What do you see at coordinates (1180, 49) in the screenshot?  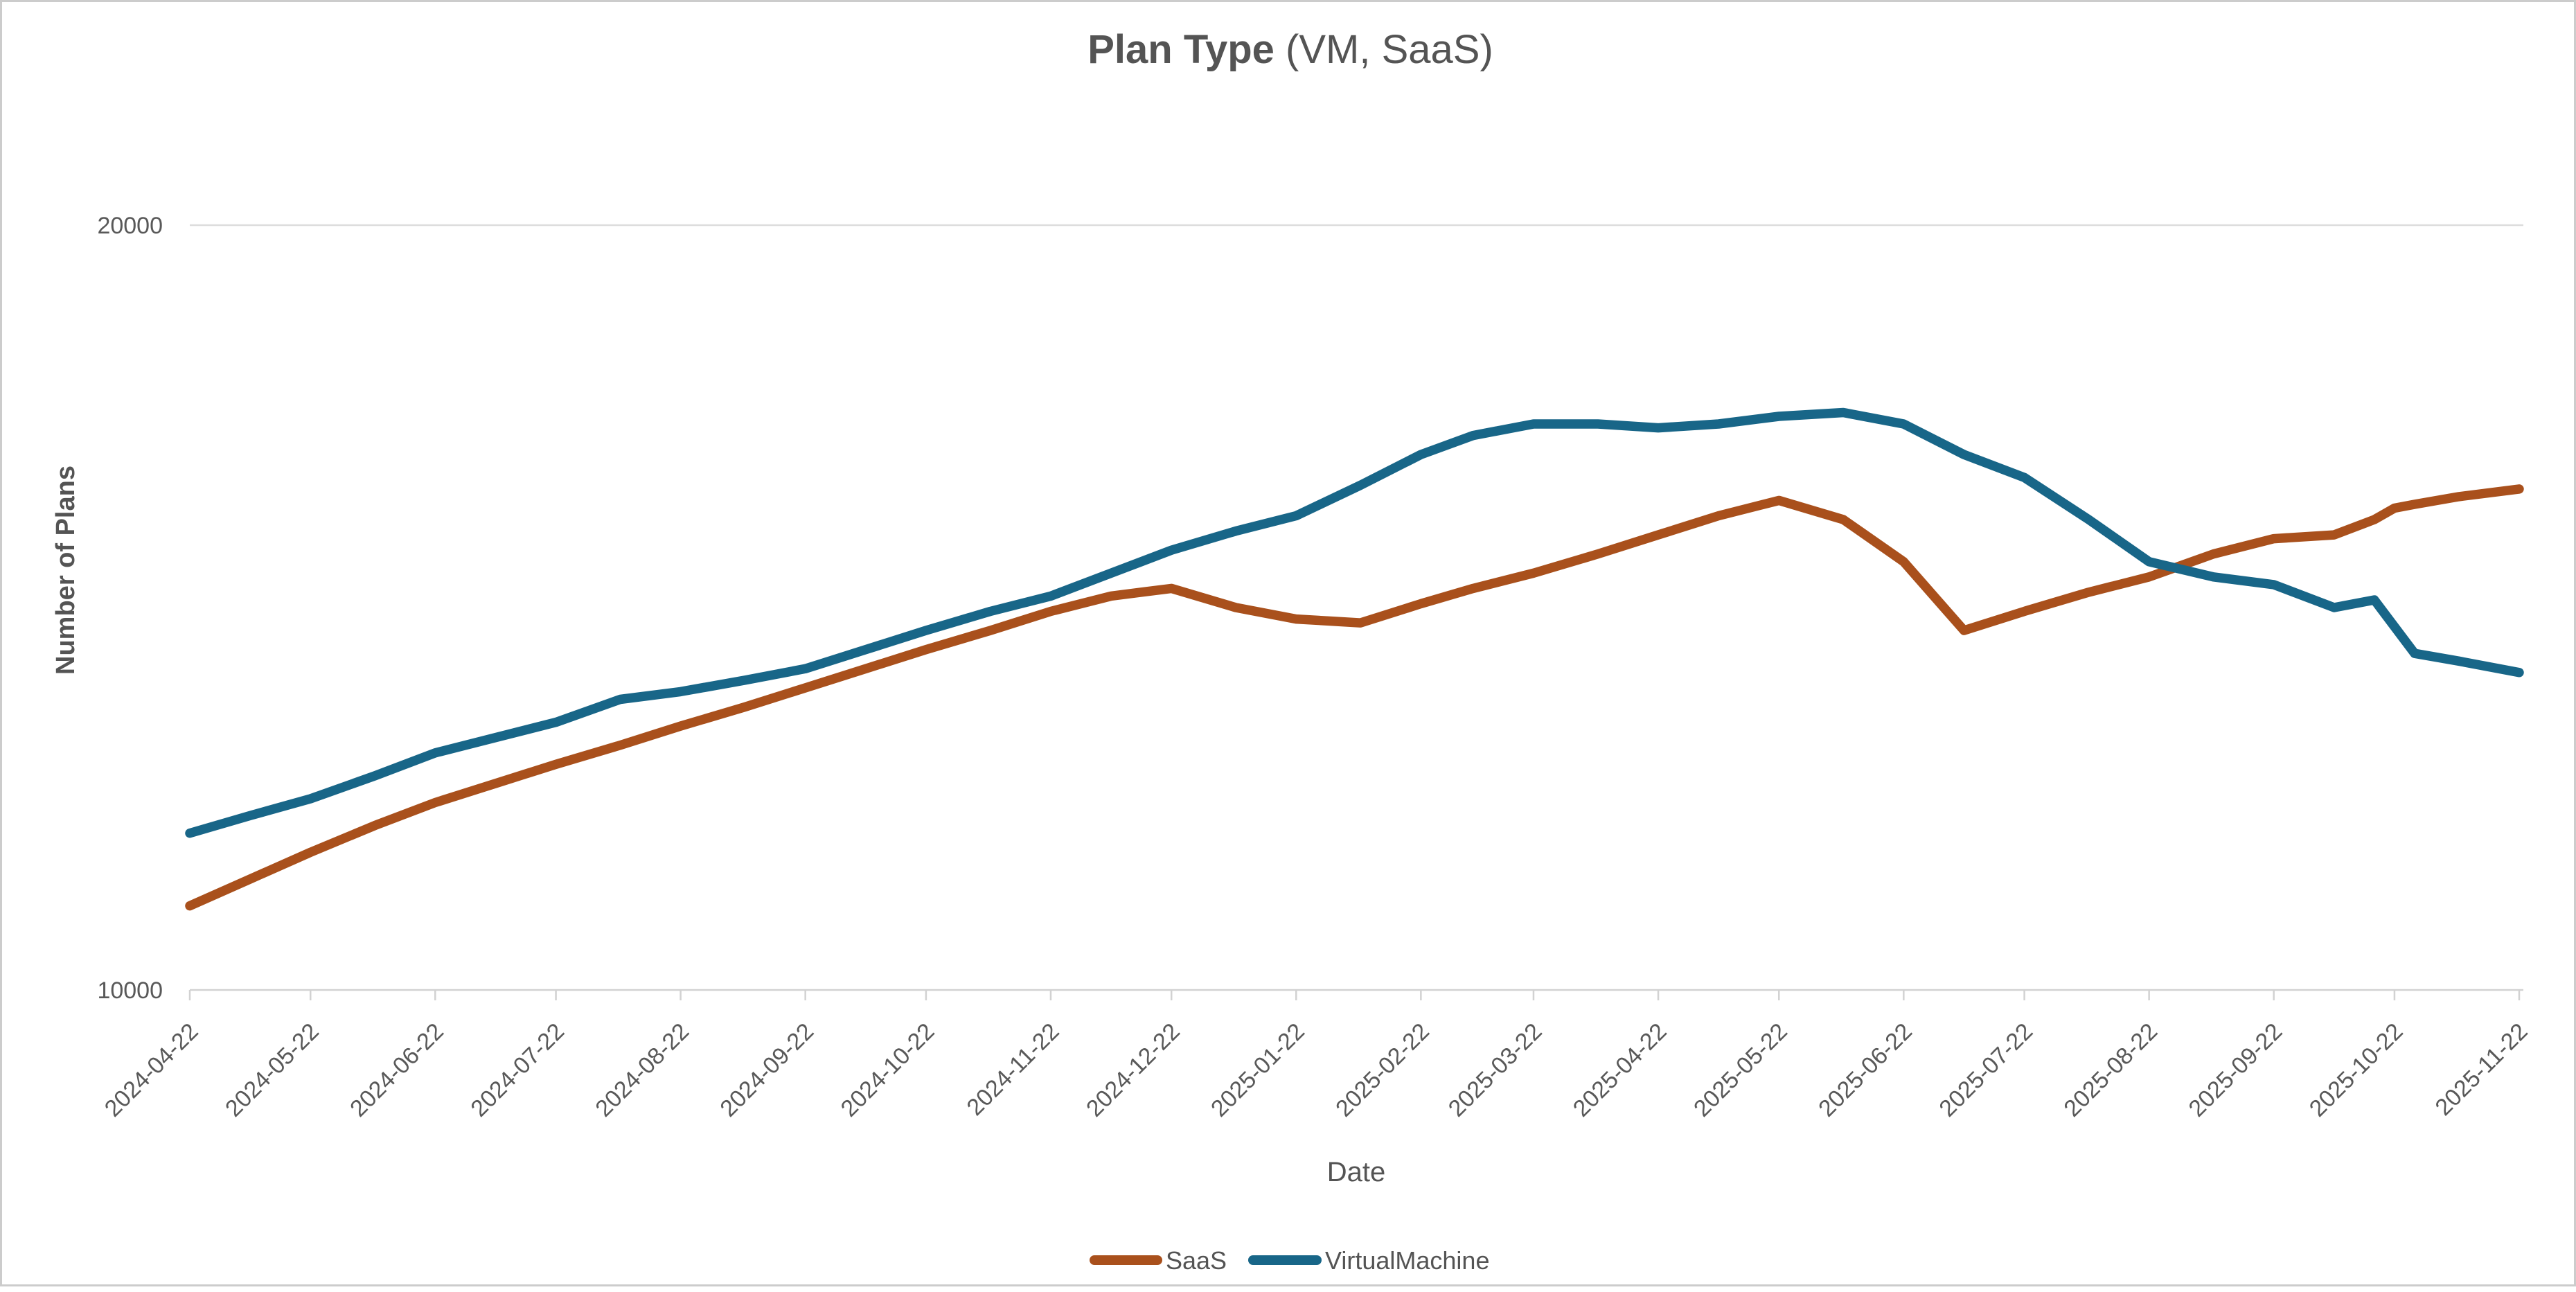 I see `chart-title-main: Plan Type` at bounding box center [1180, 49].